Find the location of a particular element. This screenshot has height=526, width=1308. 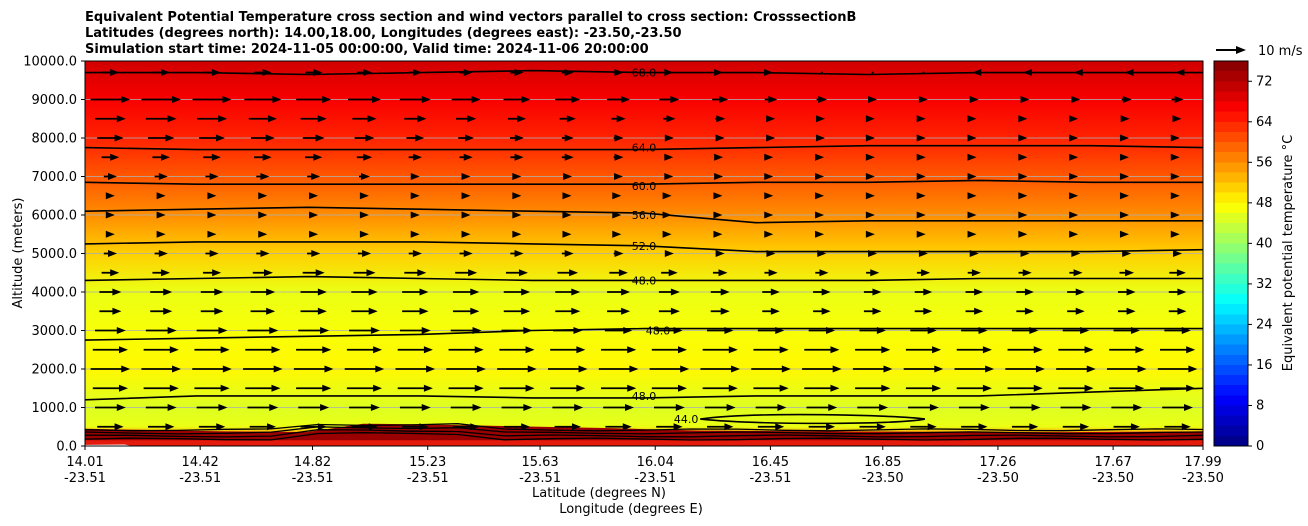

x-tick-label-longitude: -23.50 is located at coordinates (883, 478).